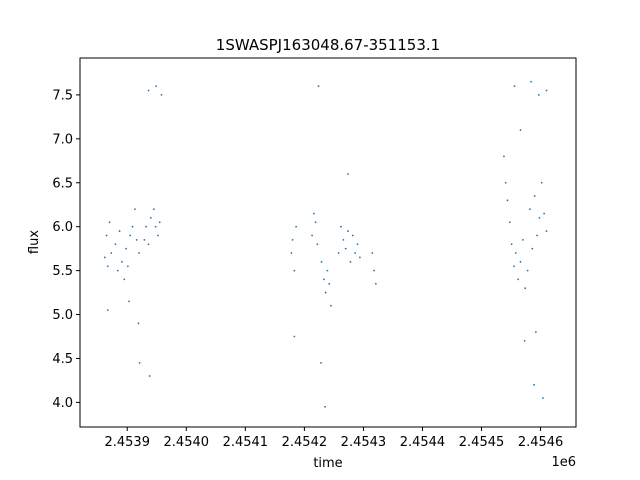 The width and height of the screenshot is (640, 480). I want to click on y-tick-label: 6.5, so click(62, 183).